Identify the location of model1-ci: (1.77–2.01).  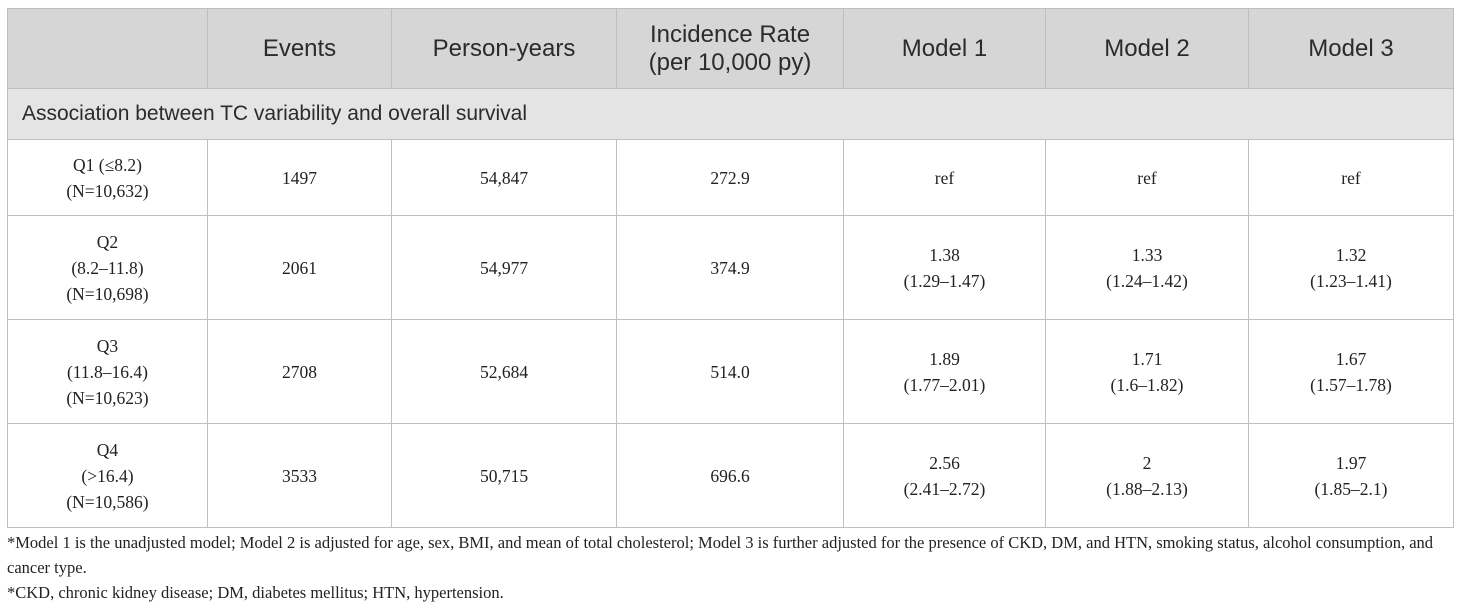
(944, 384).